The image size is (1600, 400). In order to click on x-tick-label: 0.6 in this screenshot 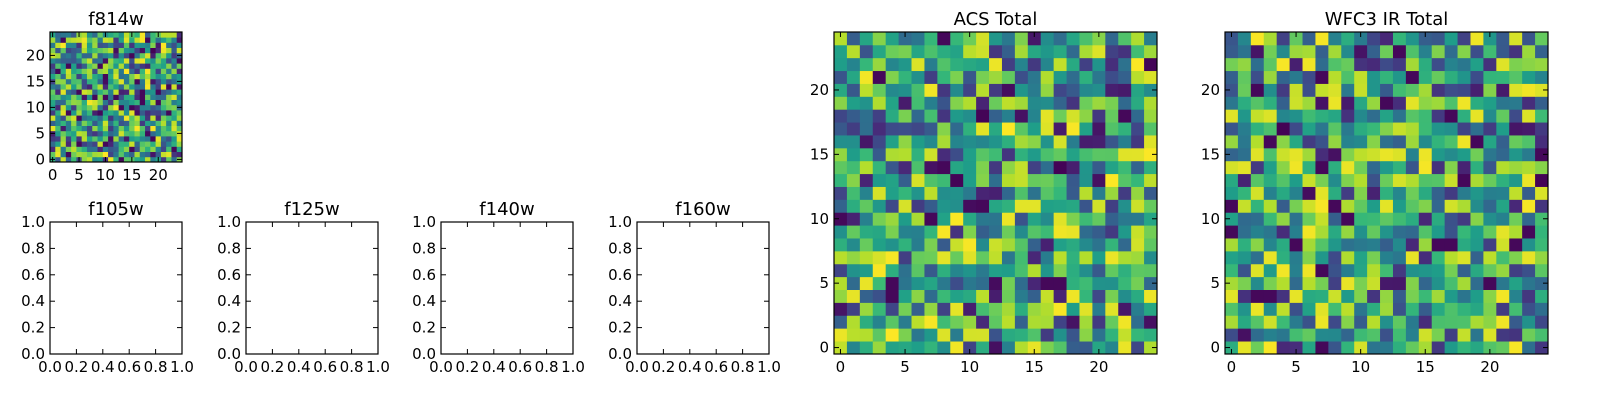, I will do `click(325, 367)`.